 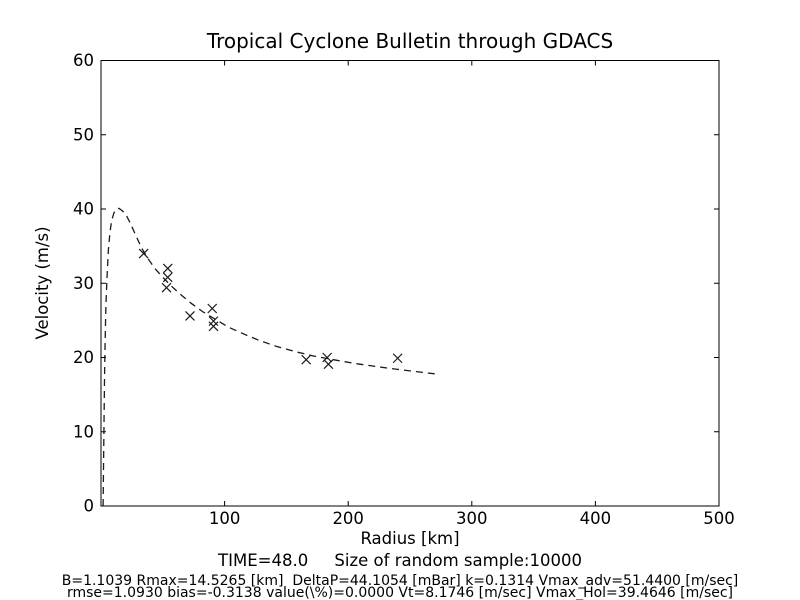 I want to click on y-tick-label: 60, so click(x=83, y=60).